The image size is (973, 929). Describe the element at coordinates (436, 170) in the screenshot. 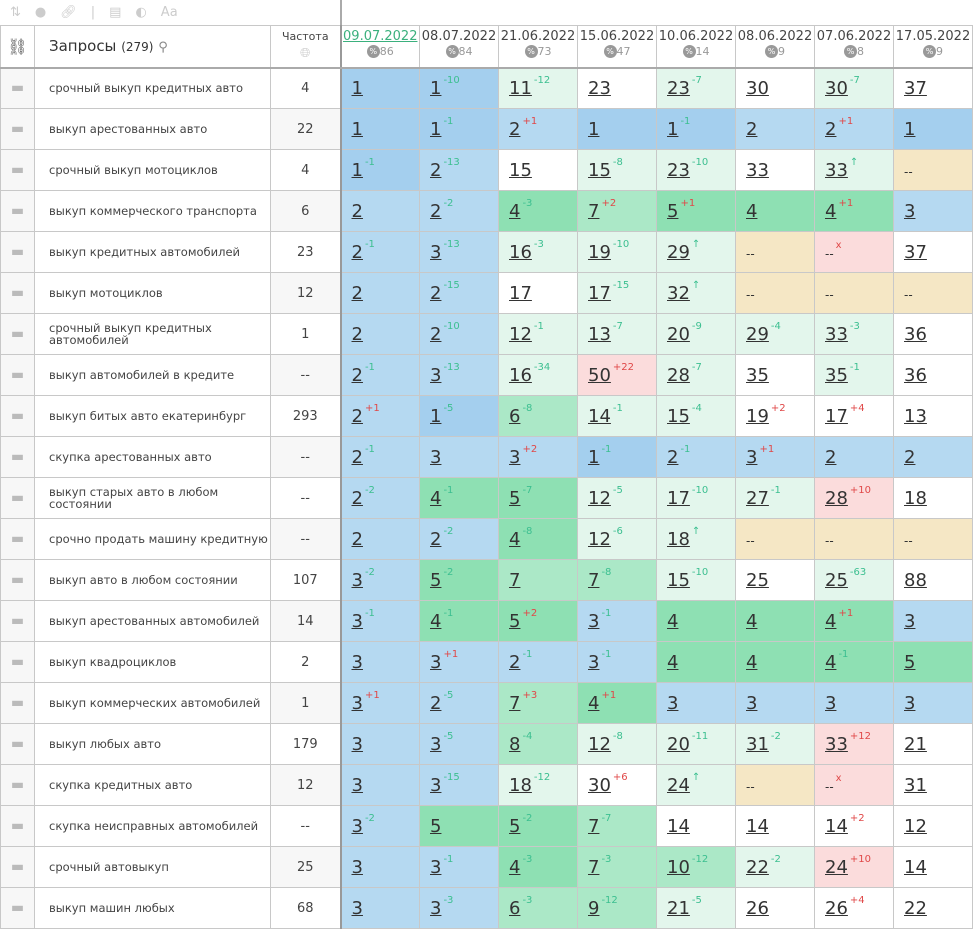

I see `position-value: 2` at that location.